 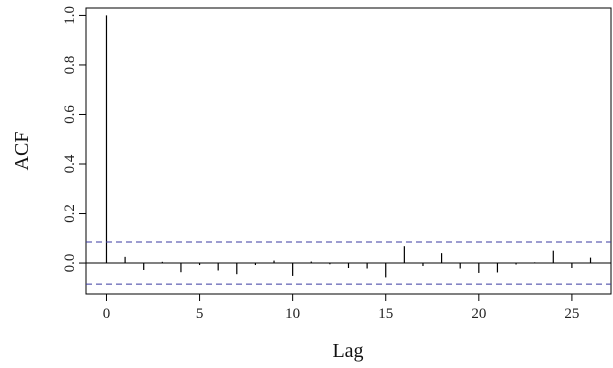 I want to click on x-axis: 0 5 10 15 20 25, so click(x=341, y=308).